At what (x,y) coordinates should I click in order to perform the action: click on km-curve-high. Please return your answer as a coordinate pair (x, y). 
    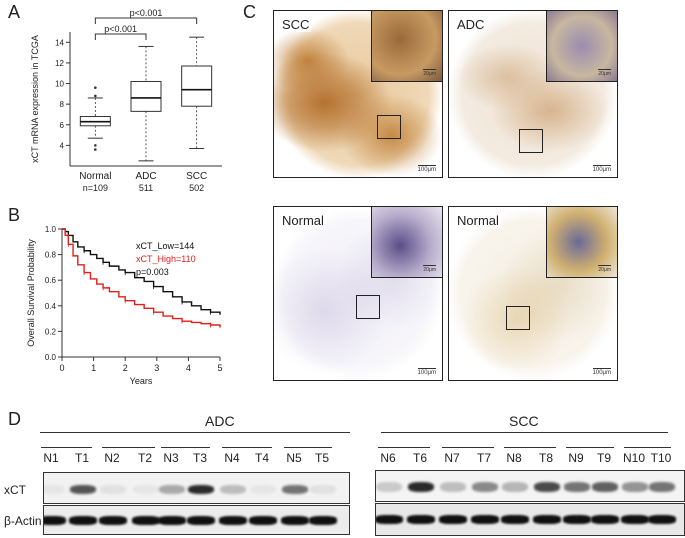
    Looking at the image, I should click on (141, 278).